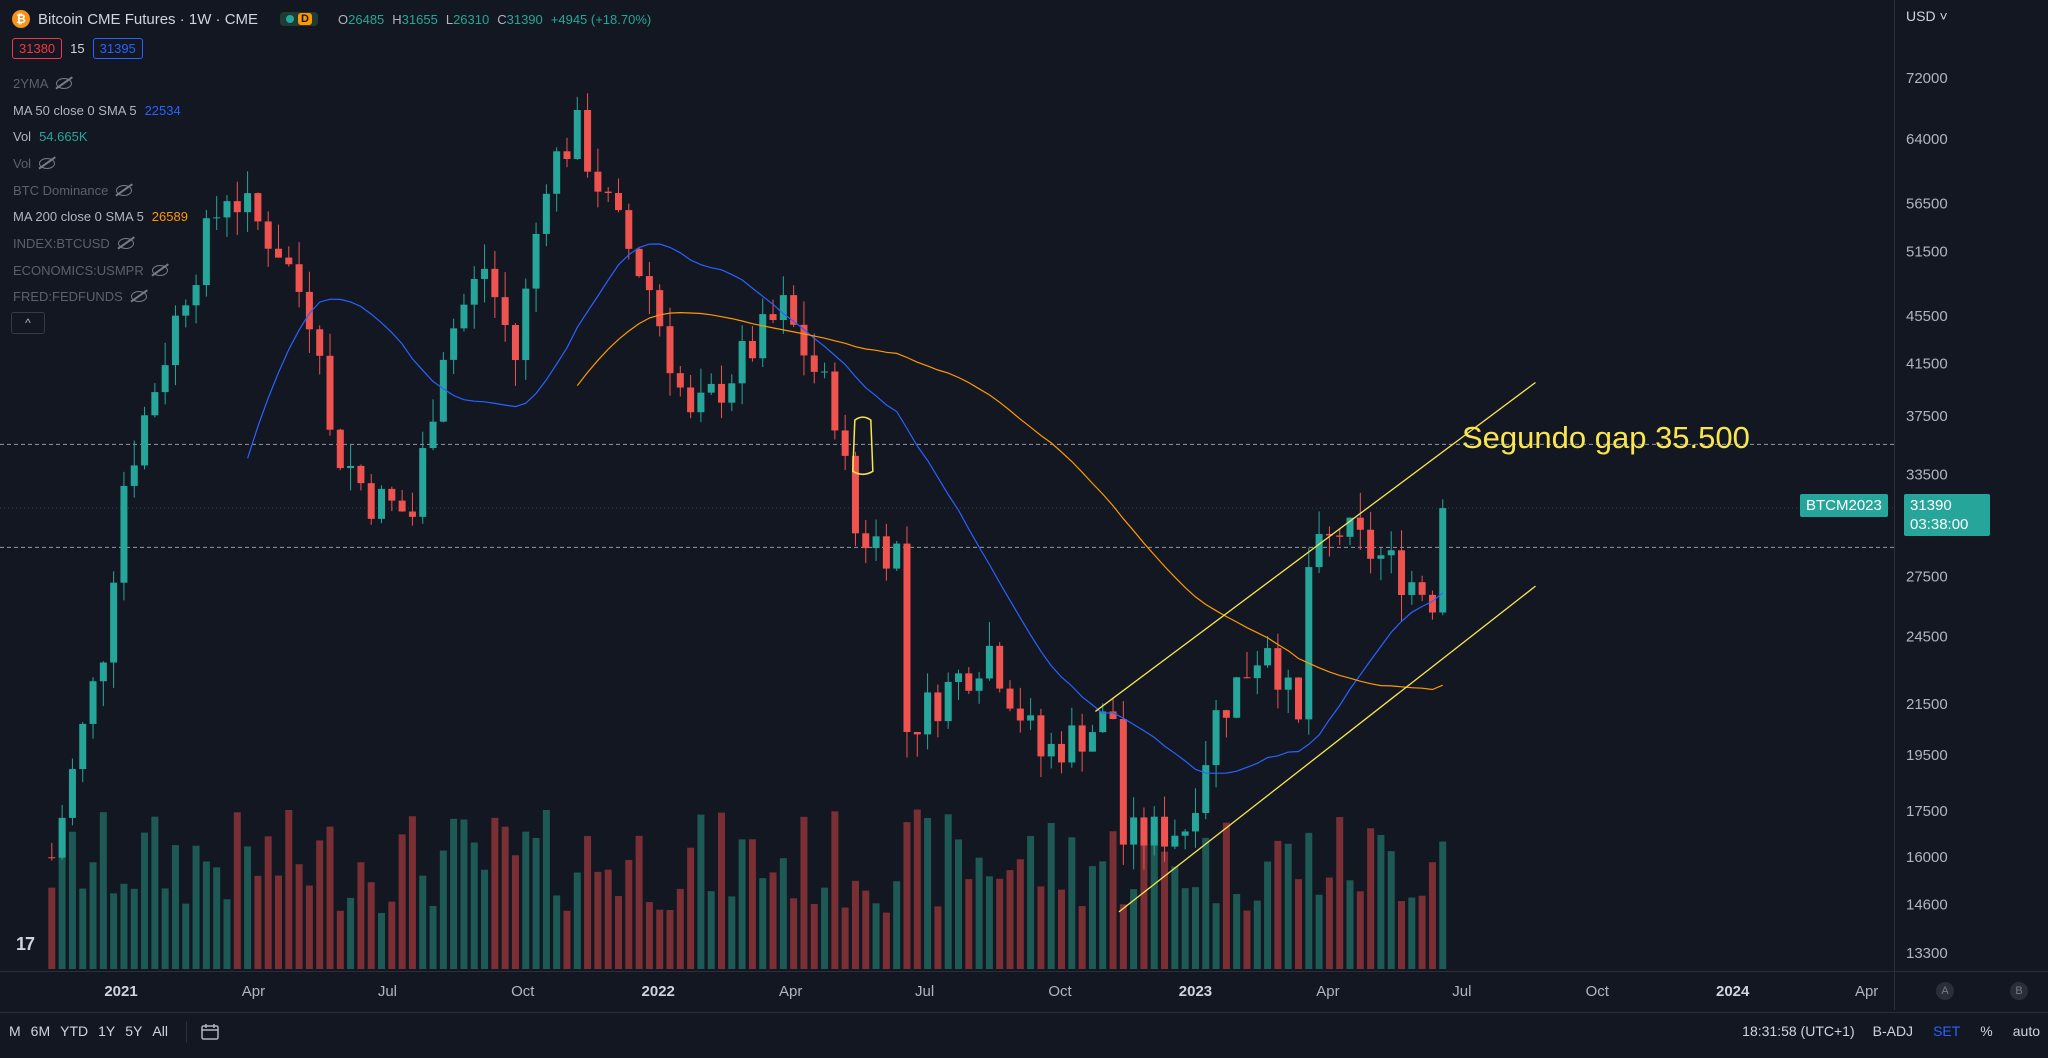 The width and height of the screenshot is (2048, 1058). What do you see at coordinates (210, 1032) in the screenshot?
I see `calendar-icon` at bounding box center [210, 1032].